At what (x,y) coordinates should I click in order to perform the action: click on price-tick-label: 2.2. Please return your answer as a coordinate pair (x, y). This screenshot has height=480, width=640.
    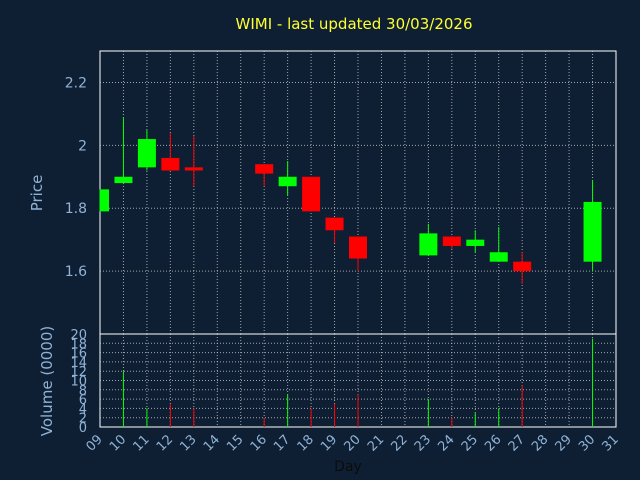
    Looking at the image, I should click on (76, 83).